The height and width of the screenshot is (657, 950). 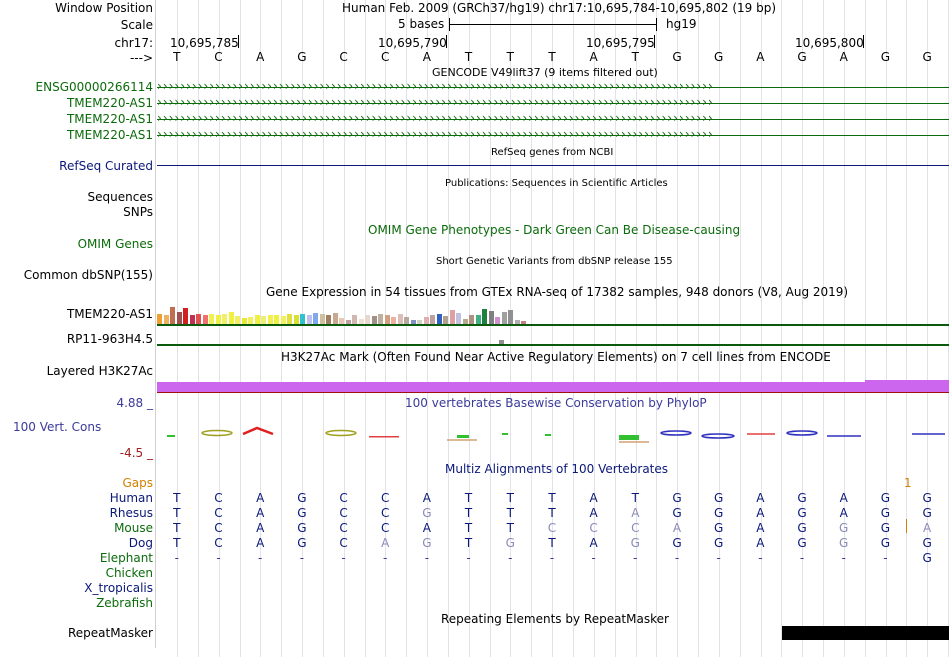 I want to click on species-label: Rhesus, so click(x=131, y=513).